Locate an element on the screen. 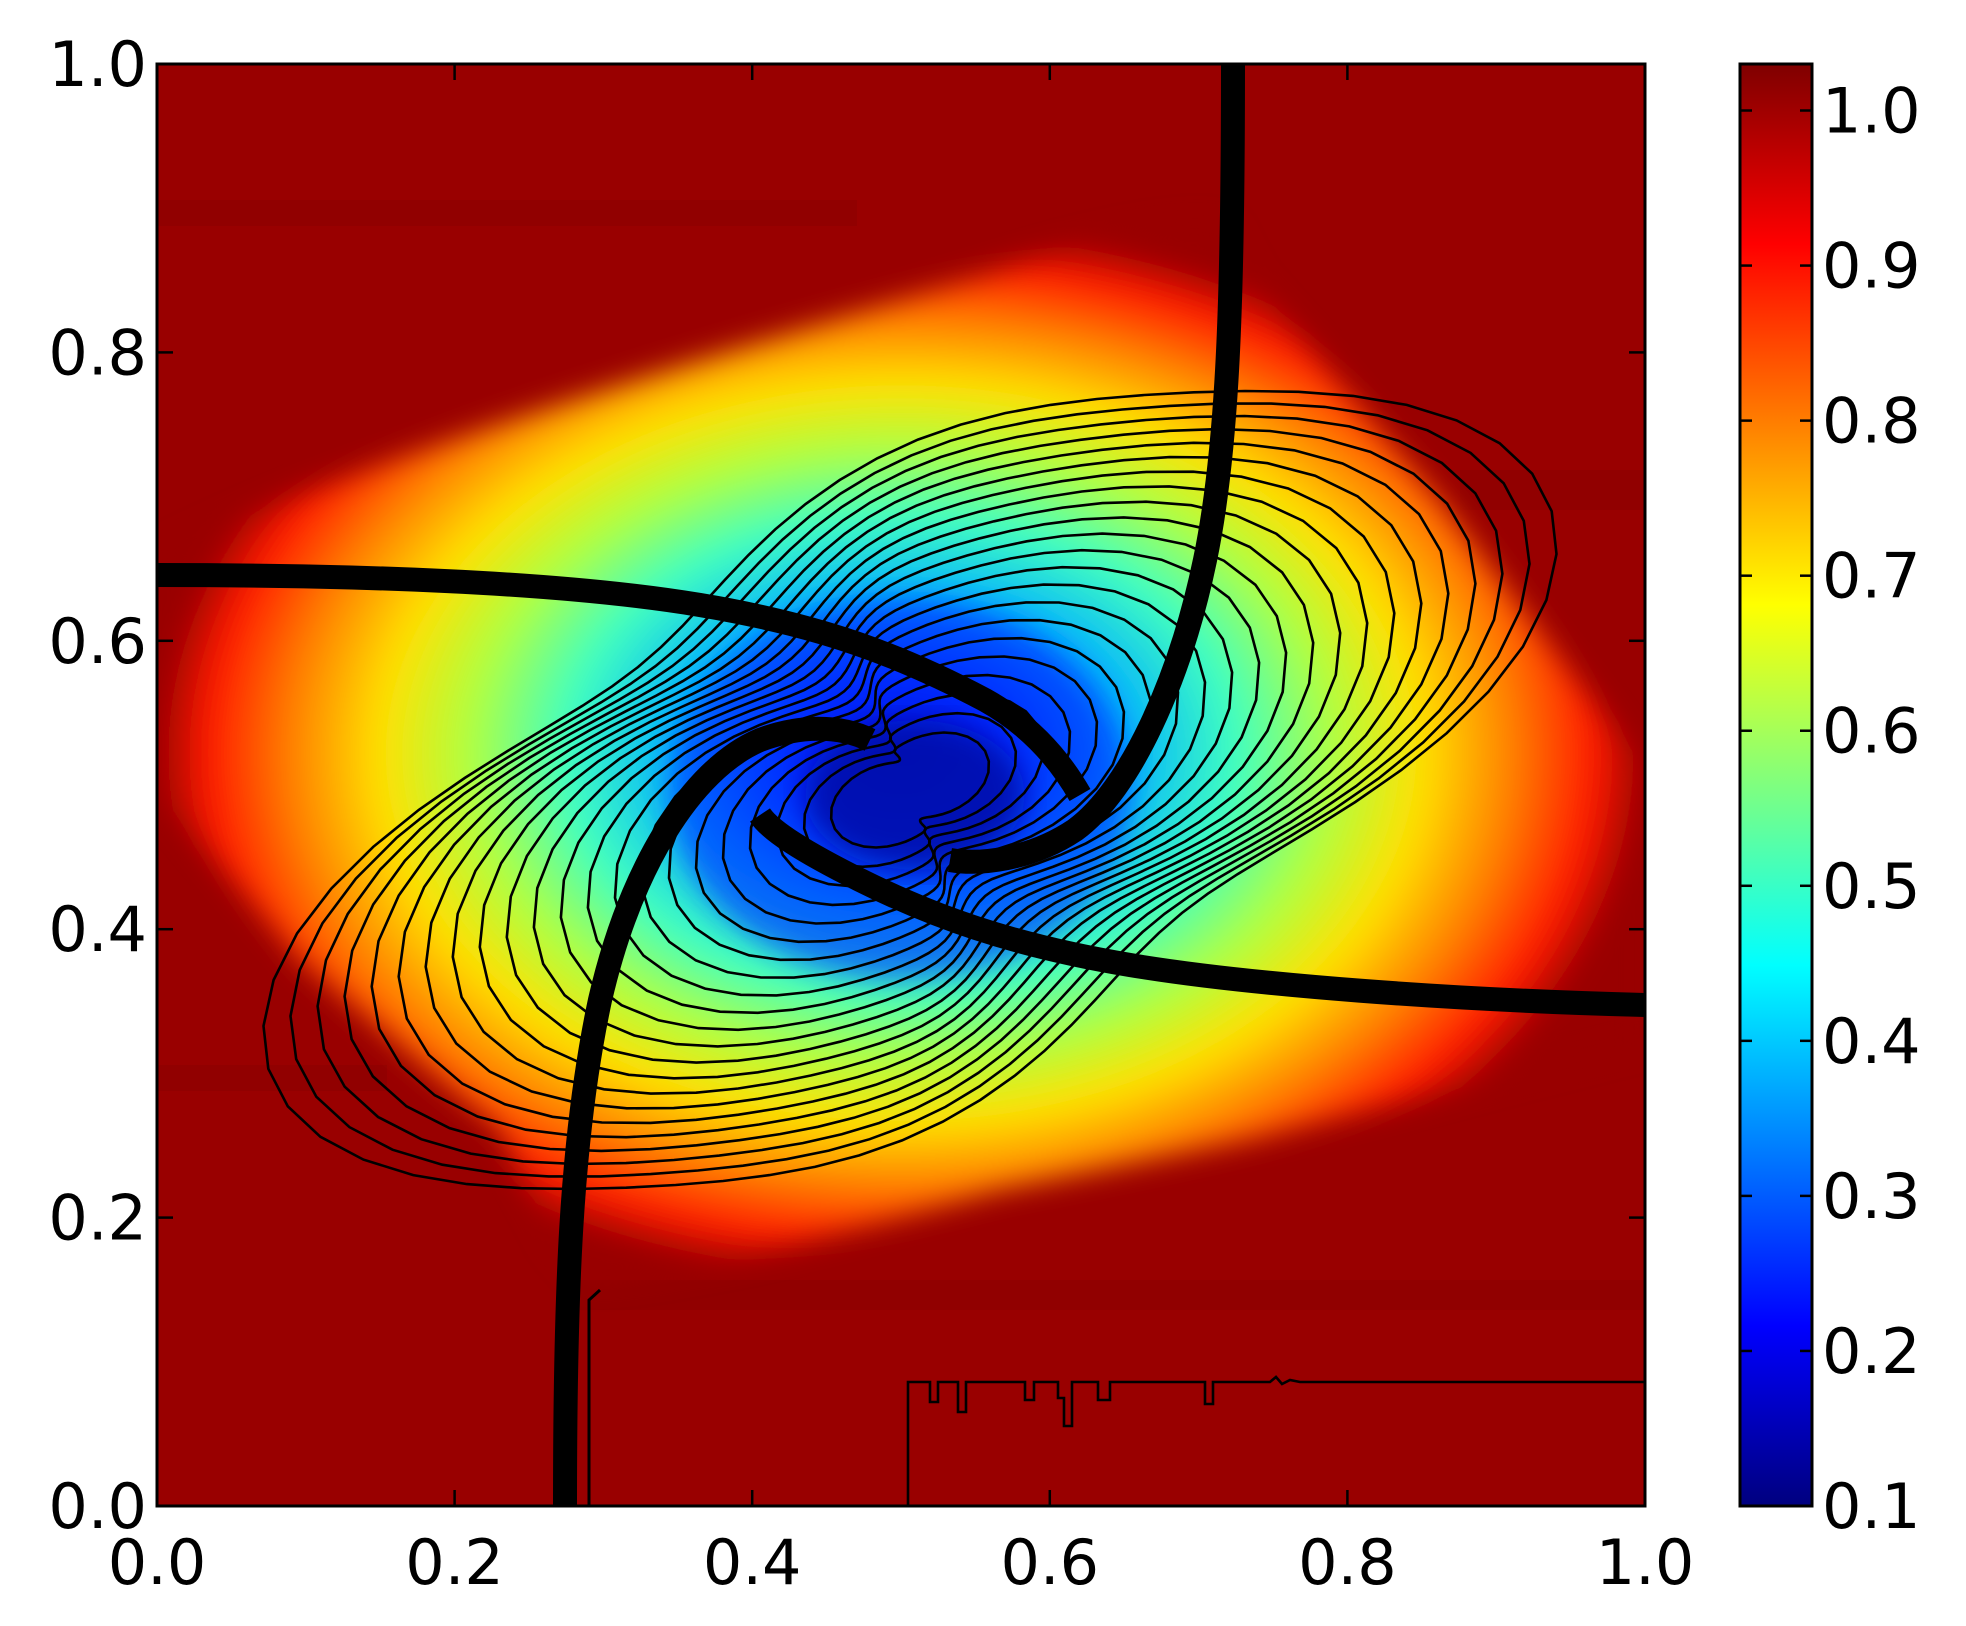  shock-upper-left is located at coordinates (624, 682).